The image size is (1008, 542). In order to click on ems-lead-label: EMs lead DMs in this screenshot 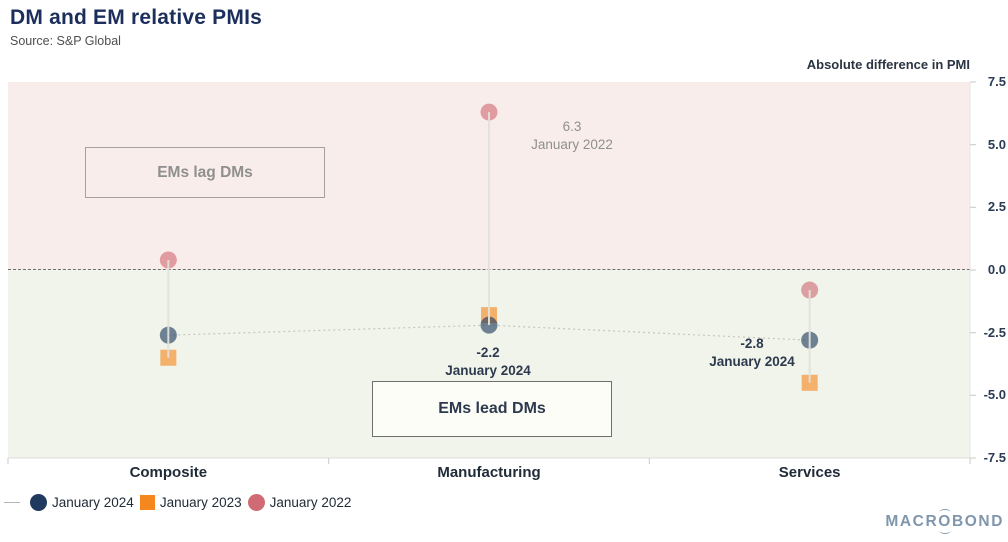, I will do `click(492, 408)`.